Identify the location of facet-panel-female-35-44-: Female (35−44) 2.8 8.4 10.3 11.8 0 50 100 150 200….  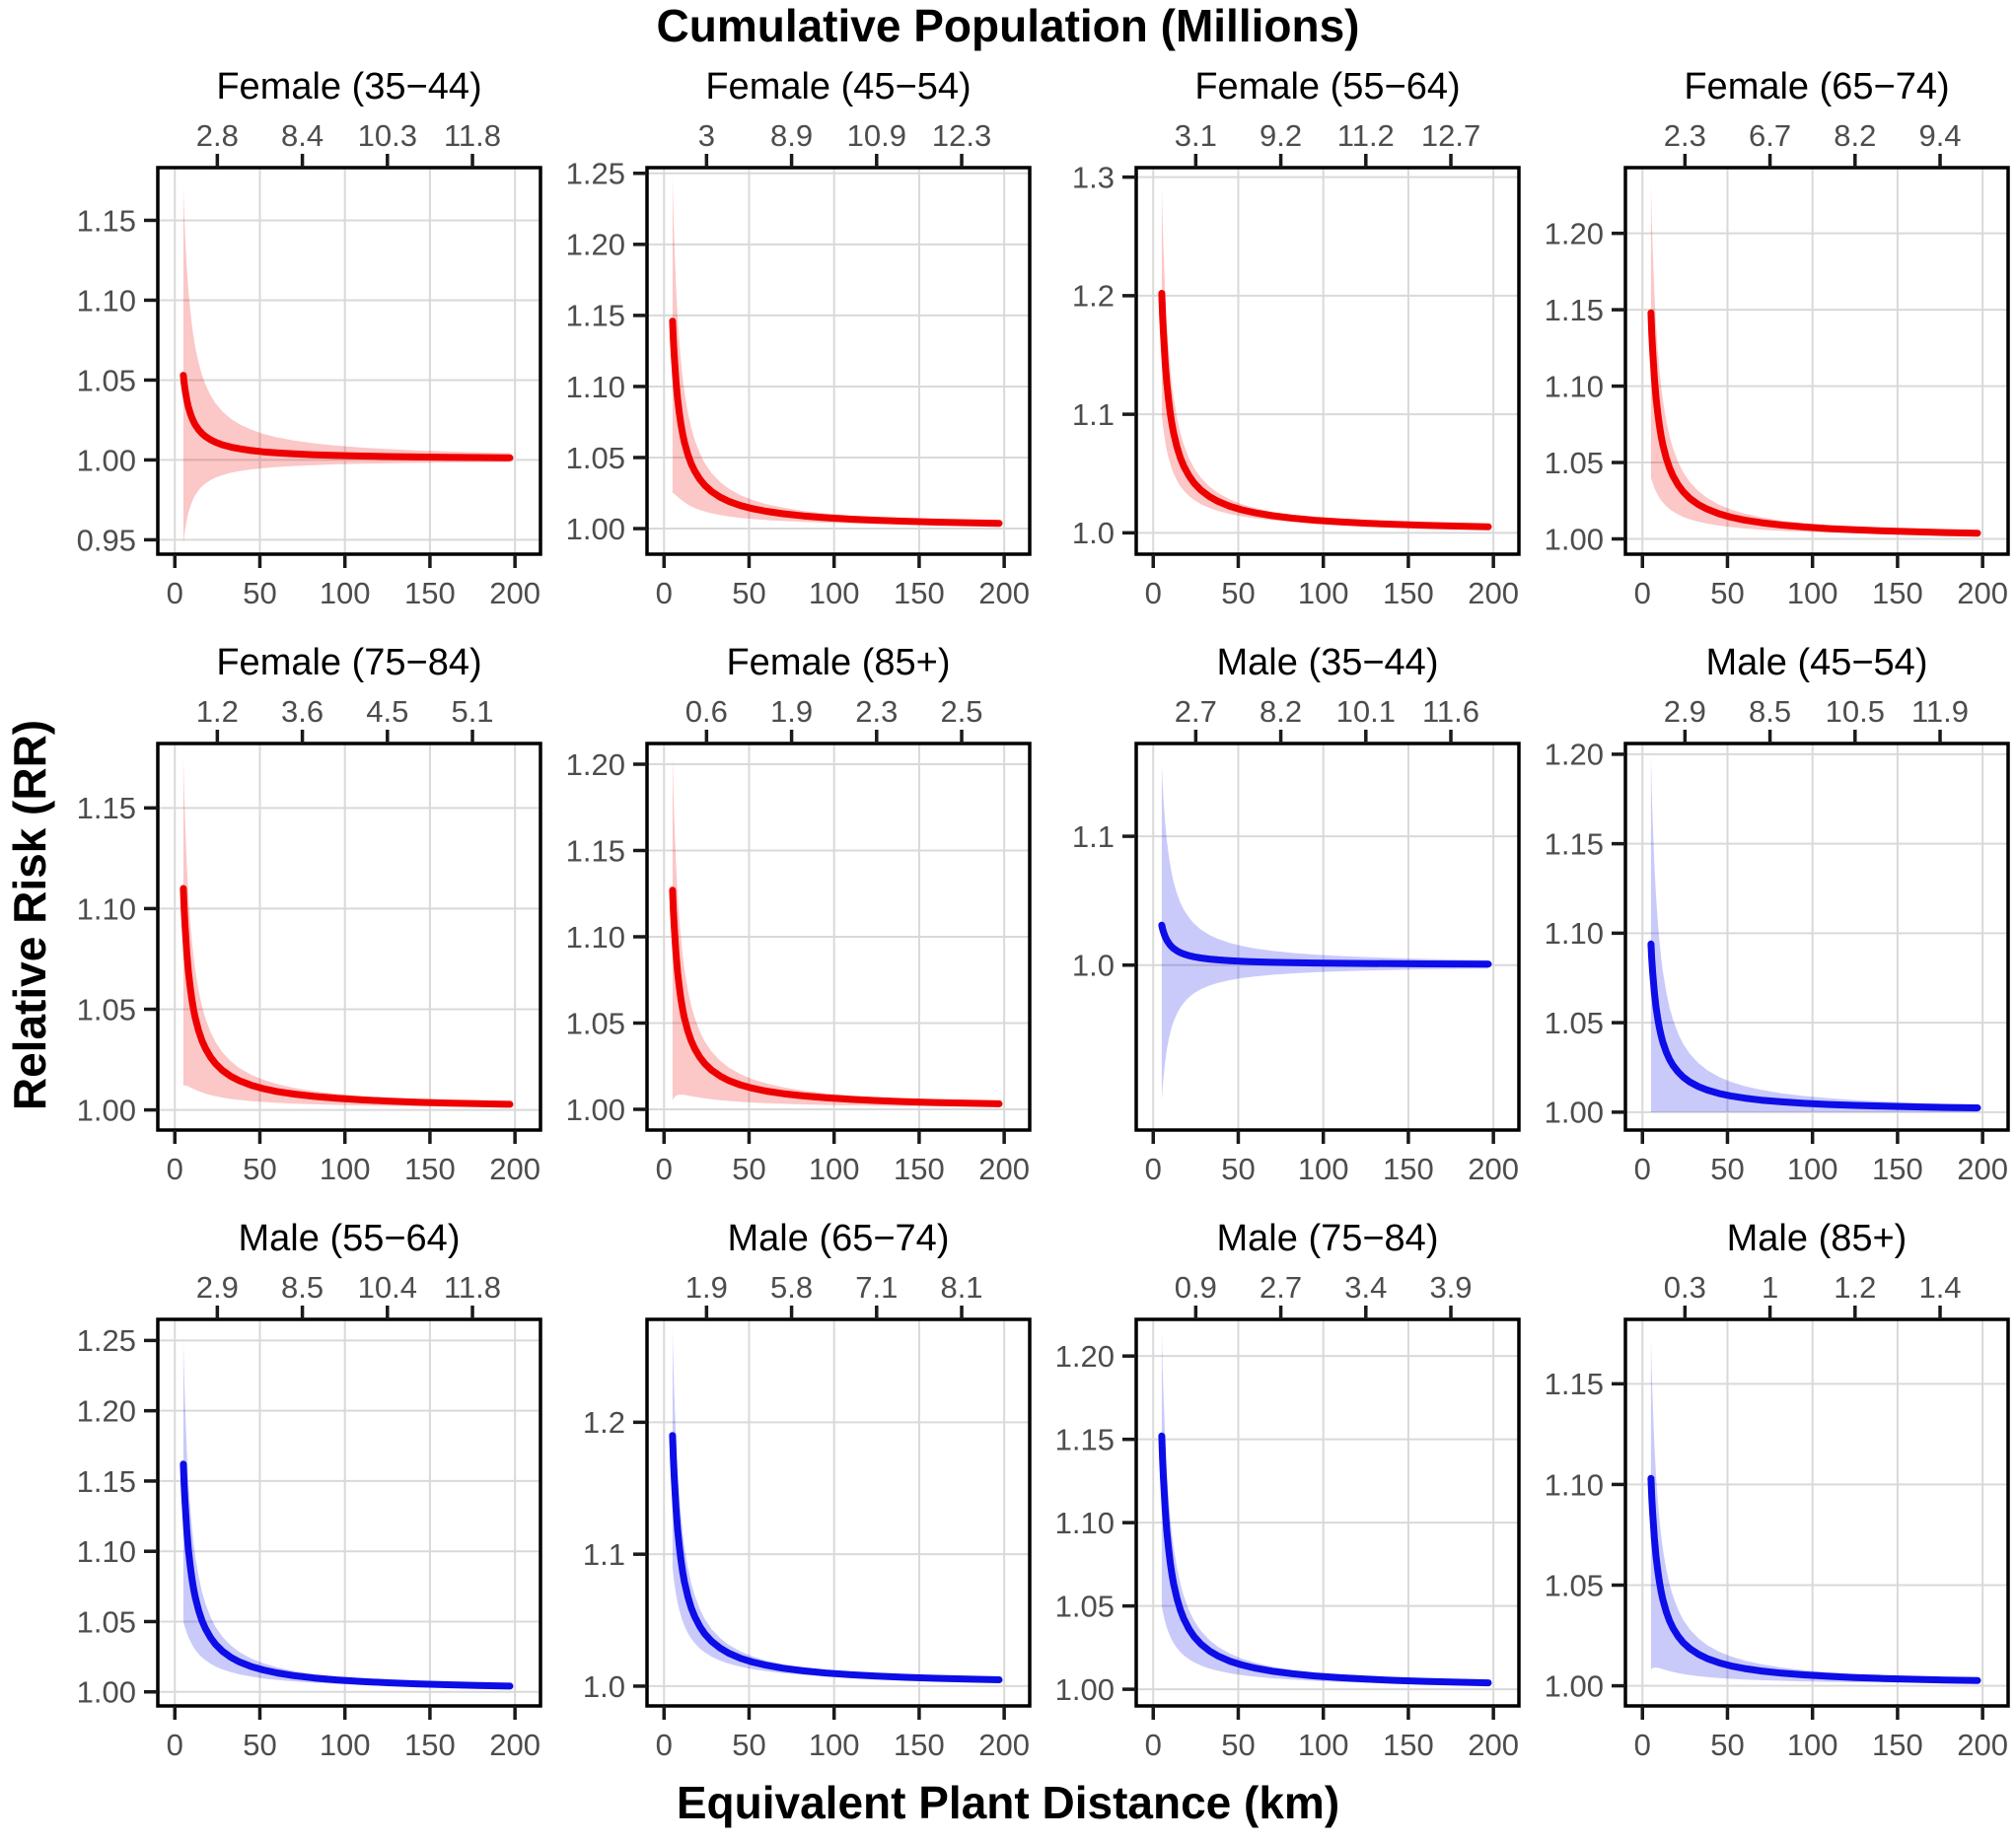
(309, 338).